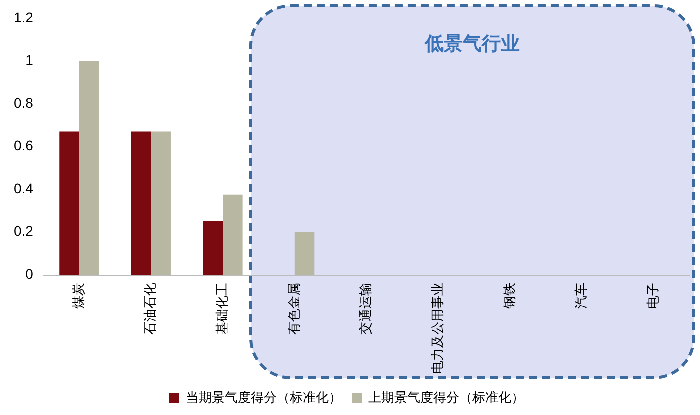 The width and height of the screenshot is (700, 415). I want to click on y-tick-label: 0.6, so click(24, 146).